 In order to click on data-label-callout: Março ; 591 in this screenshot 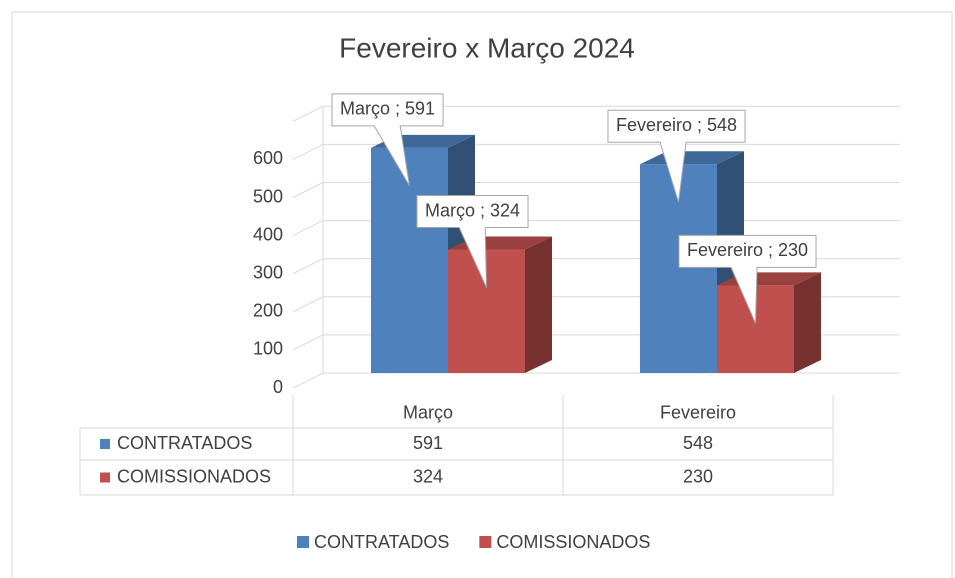, I will do `click(387, 140)`.